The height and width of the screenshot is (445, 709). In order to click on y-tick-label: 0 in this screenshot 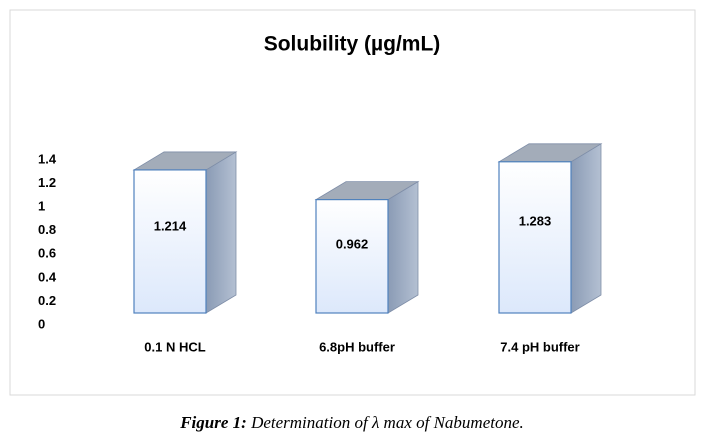, I will do `click(41, 323)`.